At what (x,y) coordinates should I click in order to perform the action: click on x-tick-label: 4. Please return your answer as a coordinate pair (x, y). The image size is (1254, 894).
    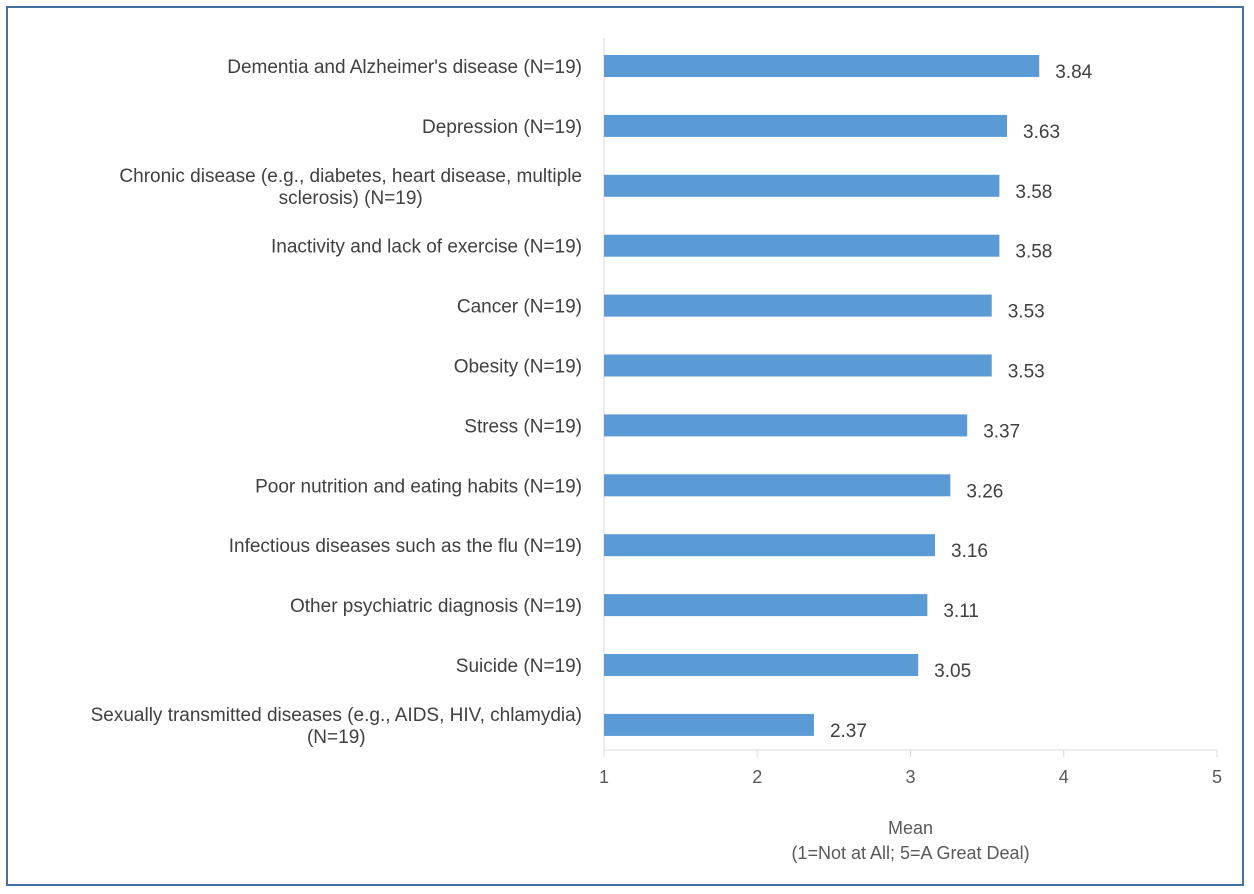
    Looking at the image, I should click on (1064, 777).